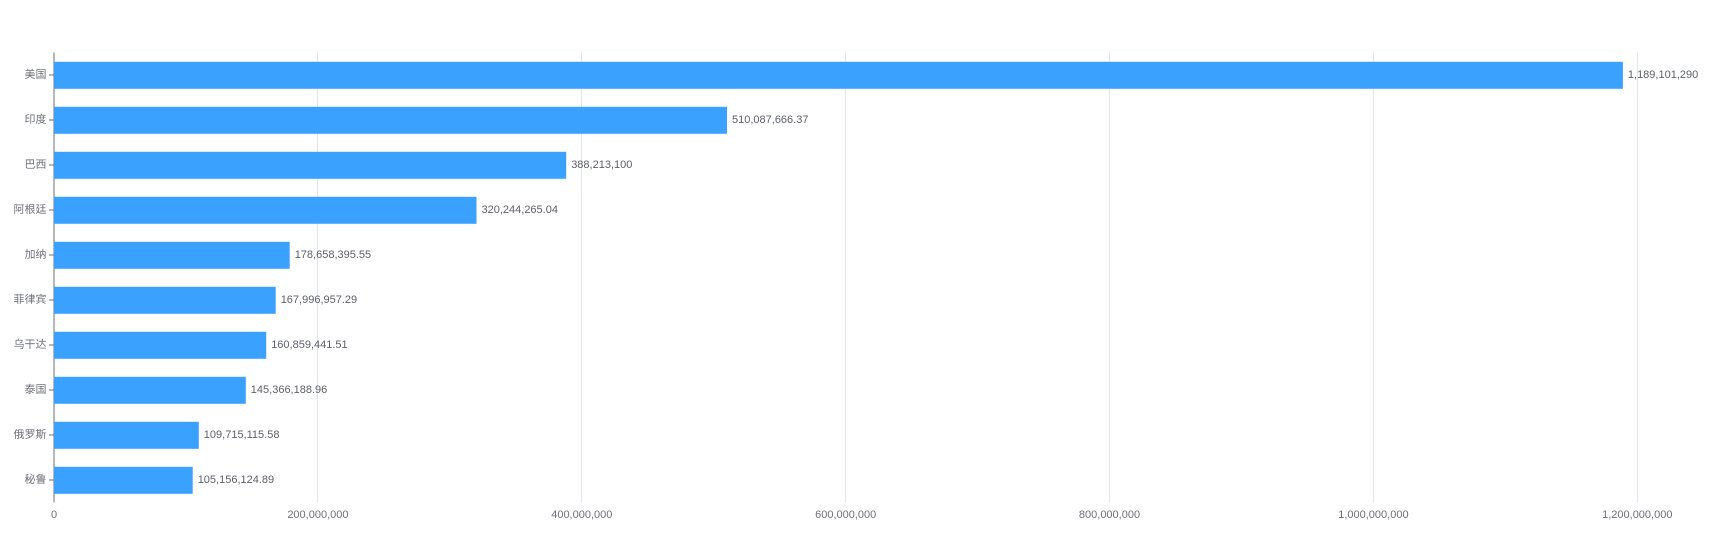 This screenshot has height=548, width=1709. Describe the element at coordinates (242, 435) in the screenshot. I see `svg-text: 109,715,115.58` at that location.